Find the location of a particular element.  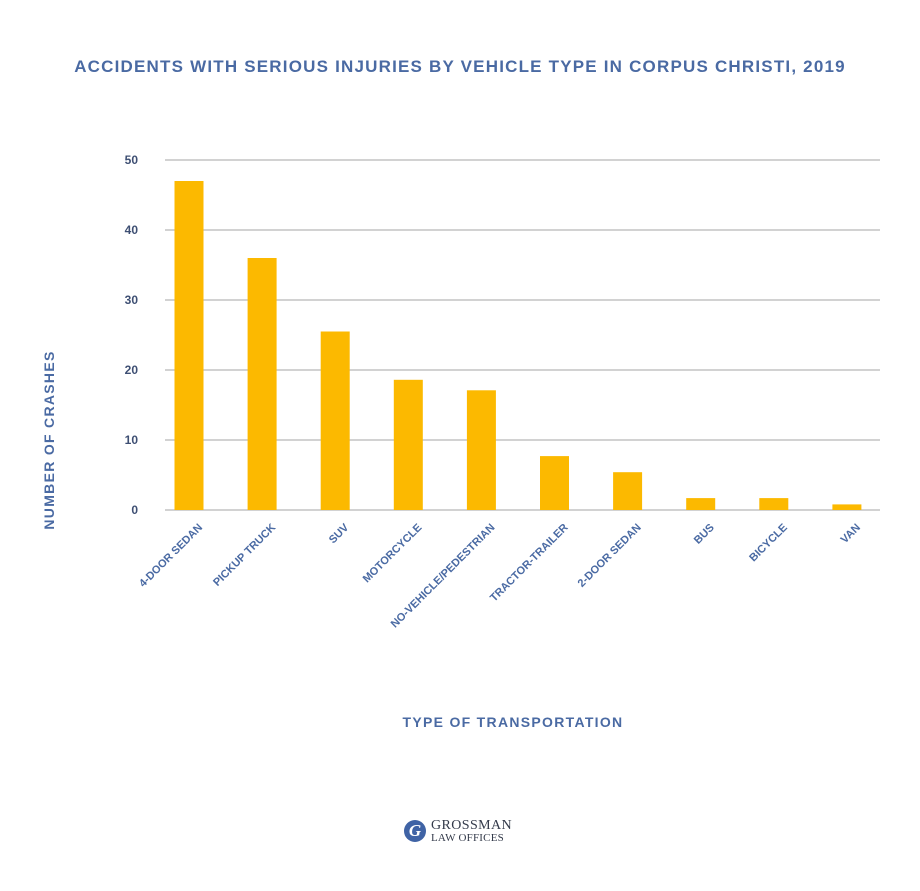

y-tick-label: 30 is located at coordinates (132, 300).